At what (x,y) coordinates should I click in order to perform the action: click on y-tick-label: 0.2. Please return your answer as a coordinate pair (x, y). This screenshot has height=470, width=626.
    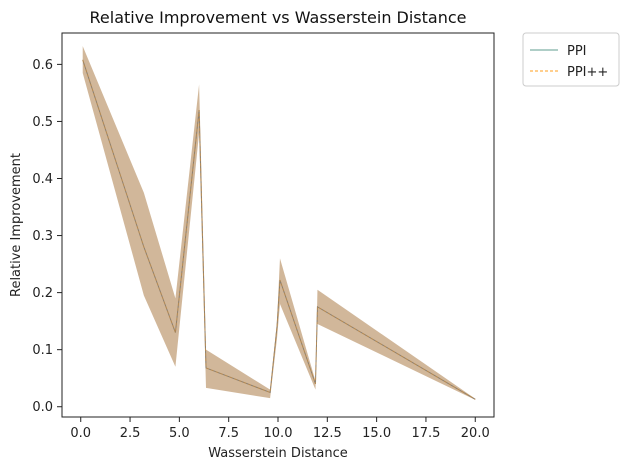
    Looking at the image, I should click on (42, 293).